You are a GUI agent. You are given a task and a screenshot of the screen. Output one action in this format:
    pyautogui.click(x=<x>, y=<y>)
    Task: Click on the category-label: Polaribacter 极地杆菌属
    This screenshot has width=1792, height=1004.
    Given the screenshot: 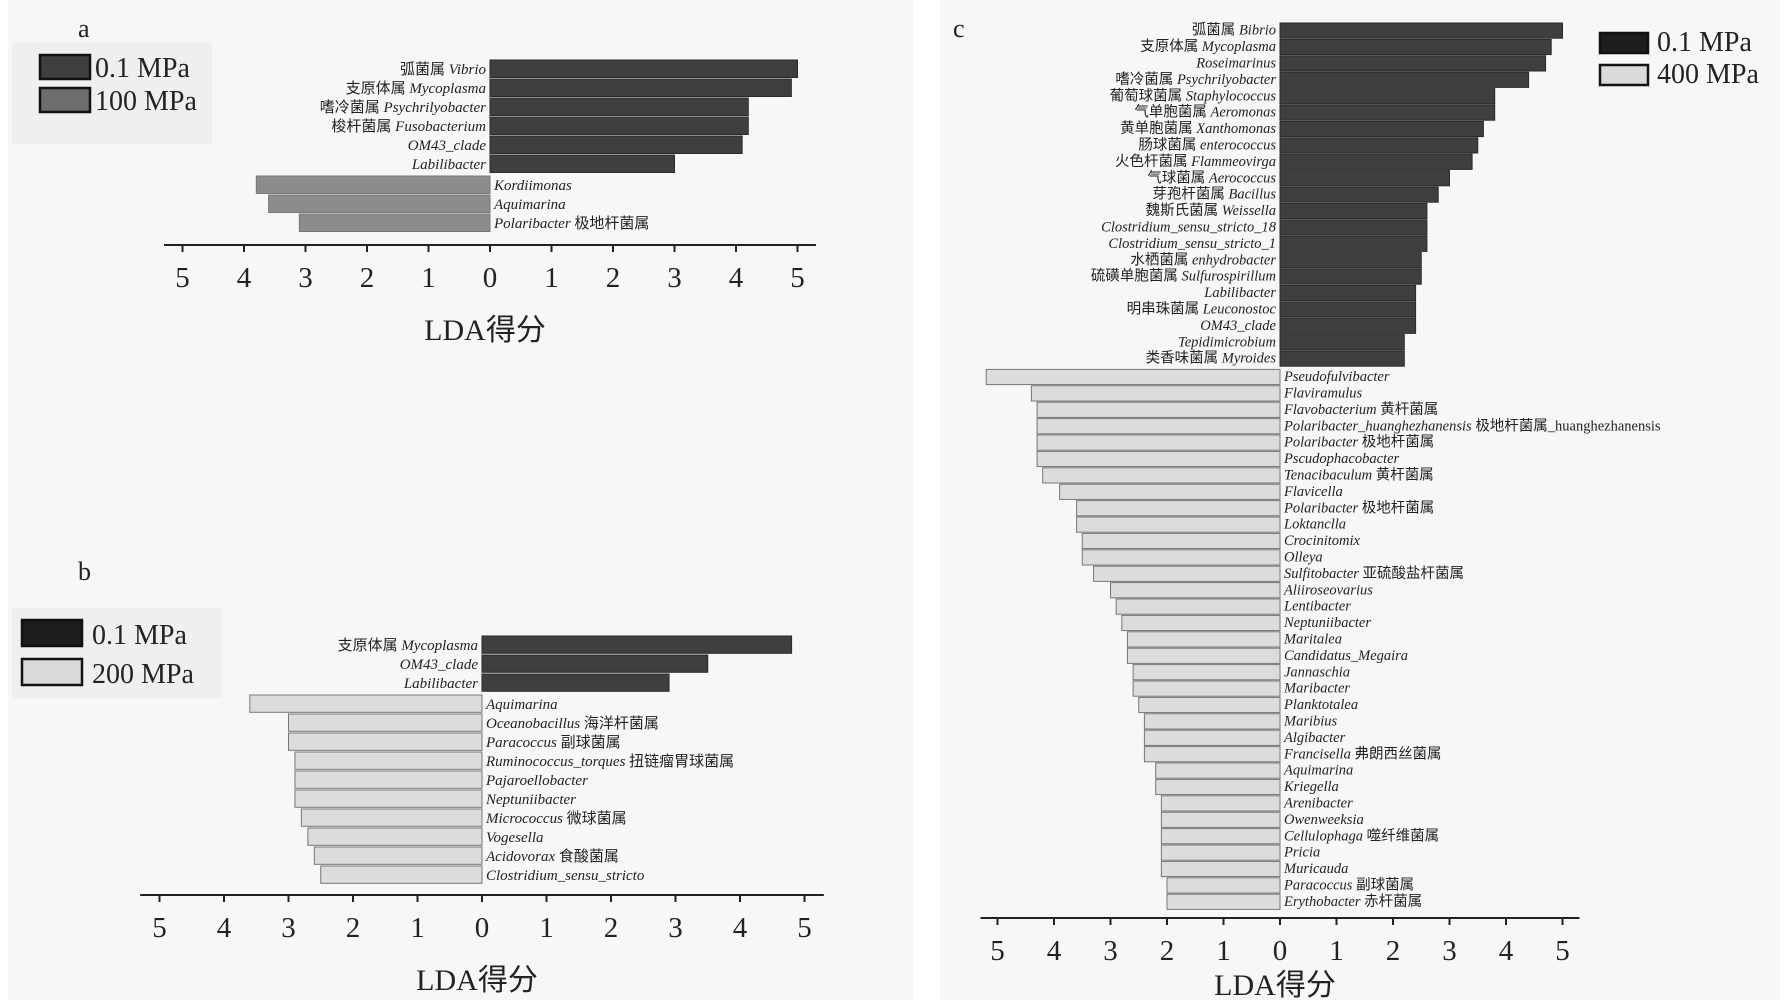 What is the action you would take?
    pyautogui.click(x=571, y=223)
    